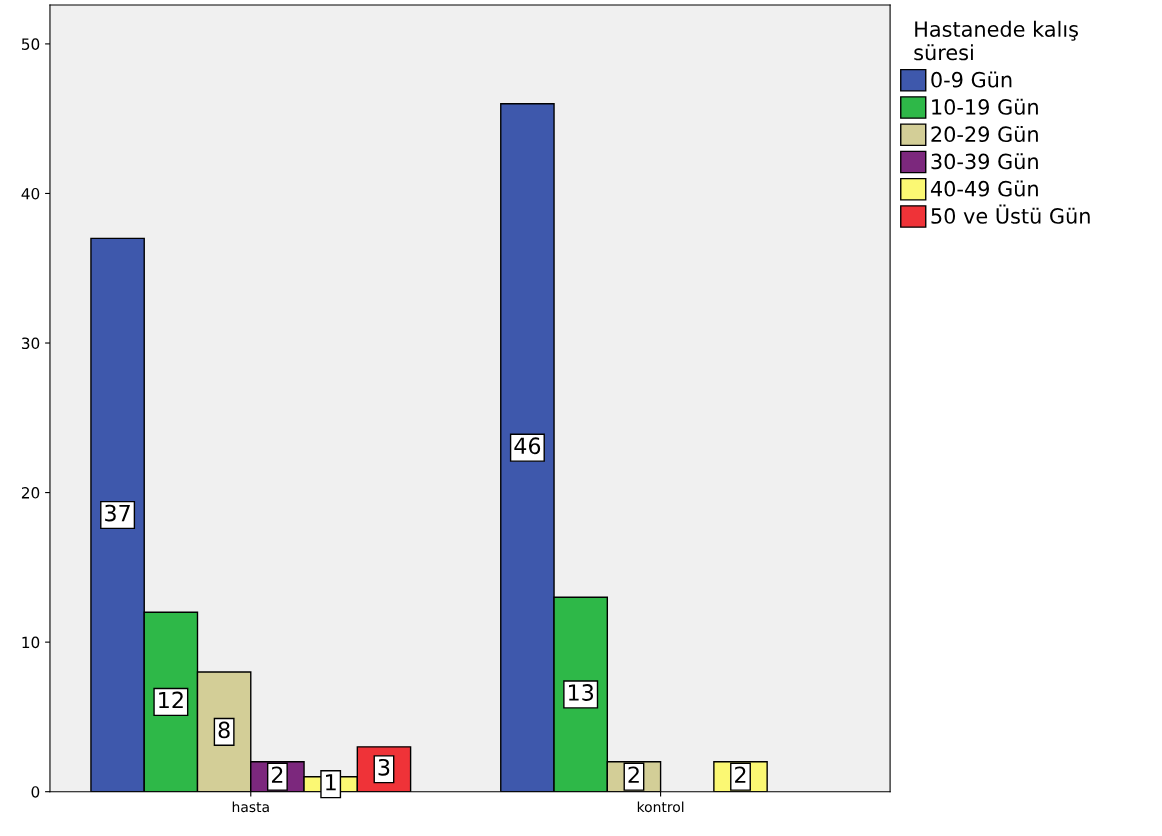  I want to click on x-tick-label: kontrol, so click(660, 807).